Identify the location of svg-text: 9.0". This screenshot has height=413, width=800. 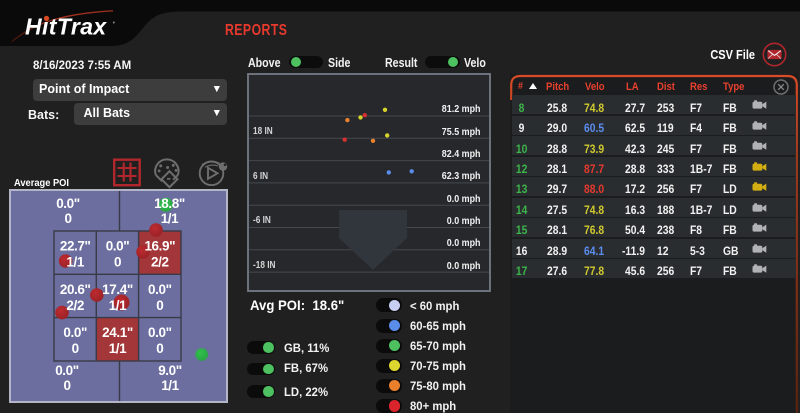
(170, 370).